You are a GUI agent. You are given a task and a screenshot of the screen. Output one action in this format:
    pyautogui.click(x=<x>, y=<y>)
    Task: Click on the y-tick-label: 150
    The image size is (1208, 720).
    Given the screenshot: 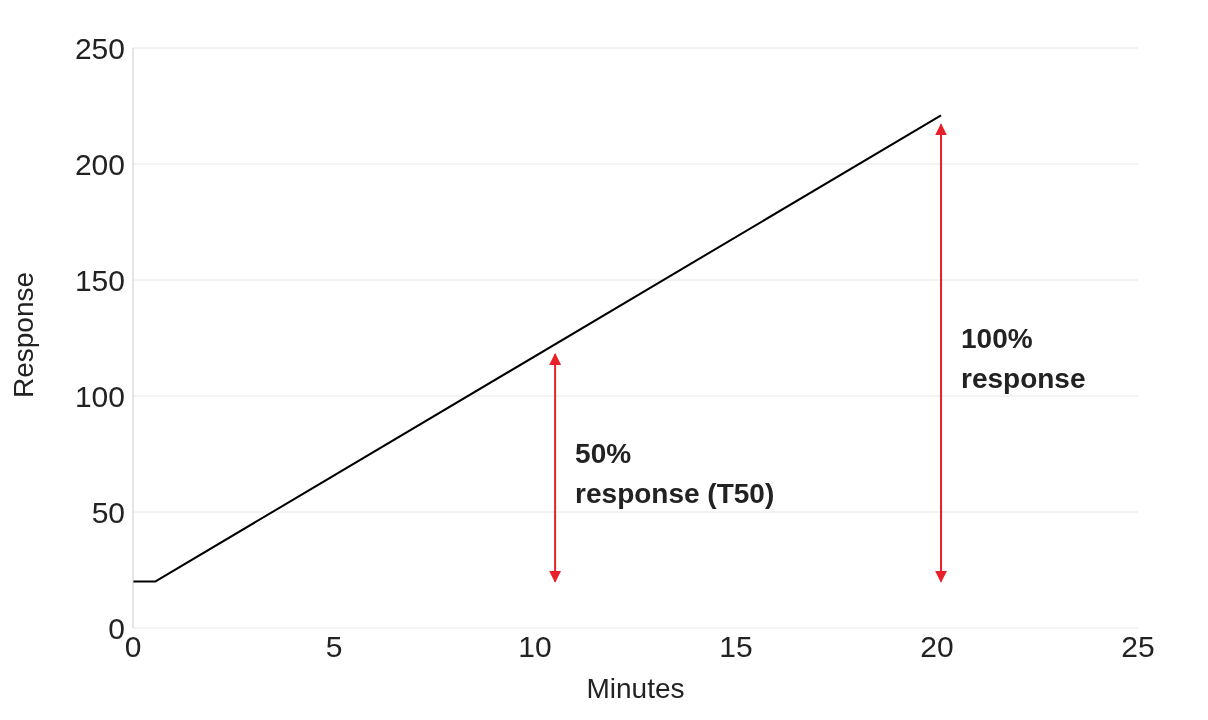 What is the action you would take?
    pyautogui.click(x=99, y=280)
    